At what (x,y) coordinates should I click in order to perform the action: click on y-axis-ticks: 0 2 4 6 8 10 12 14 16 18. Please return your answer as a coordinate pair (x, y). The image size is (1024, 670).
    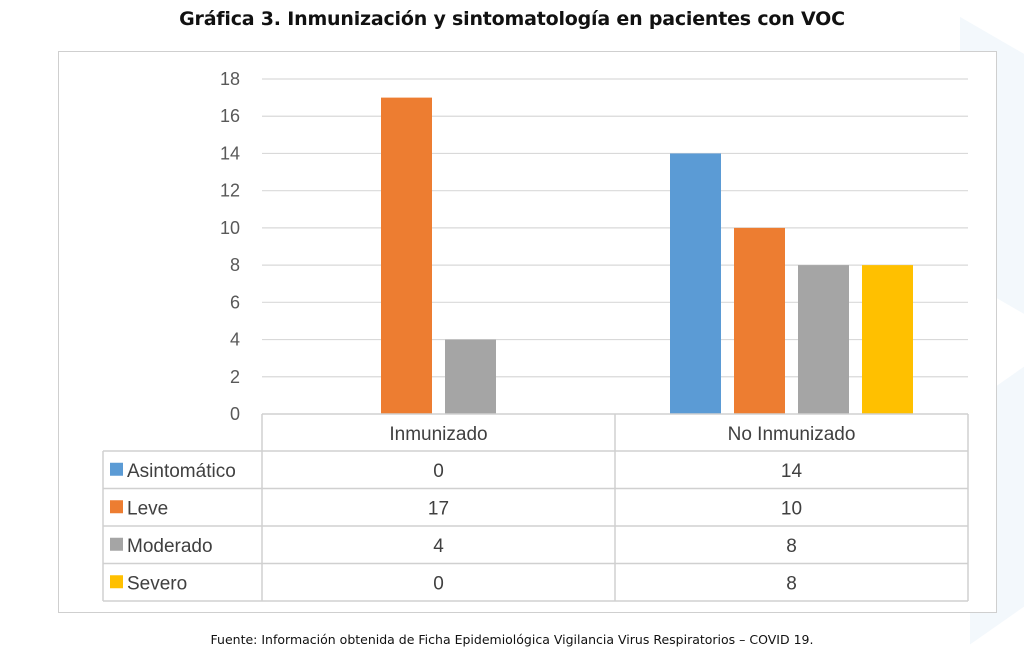
    Looking at the image, I should click on (230, 246).